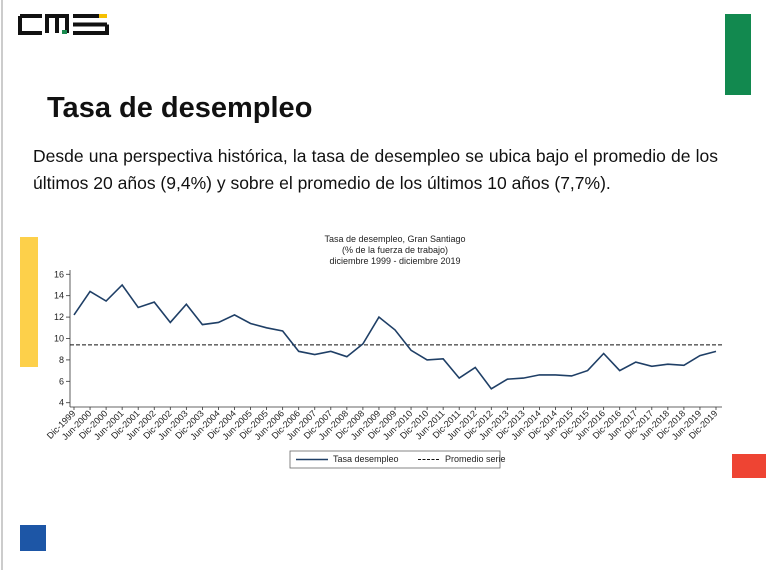 The image size is (767, 570). Describe the element at coordinates (395, 250) in the screenshot. I see `chart-subtitle: (% de la fuerza de trabajo)` at that location.